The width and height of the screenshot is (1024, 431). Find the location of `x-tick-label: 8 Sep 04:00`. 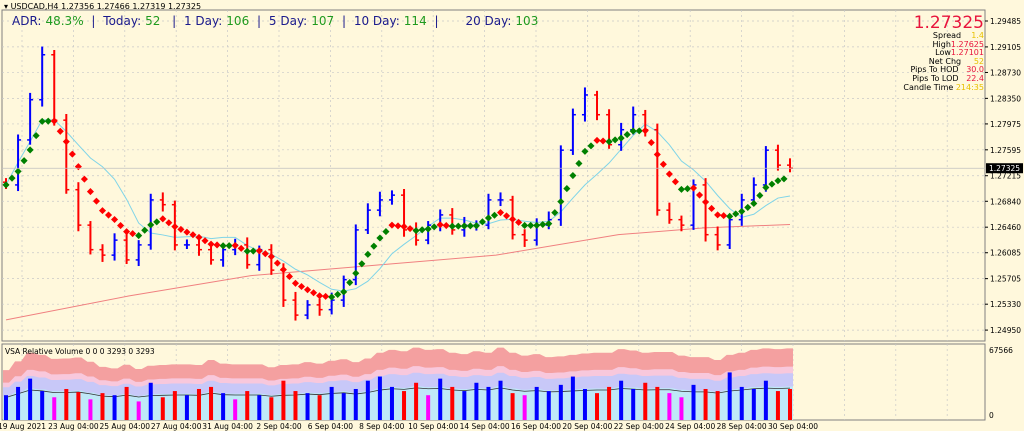

x-tick-label: 8 Sep 04:00 is located at coordinates (382, 426).